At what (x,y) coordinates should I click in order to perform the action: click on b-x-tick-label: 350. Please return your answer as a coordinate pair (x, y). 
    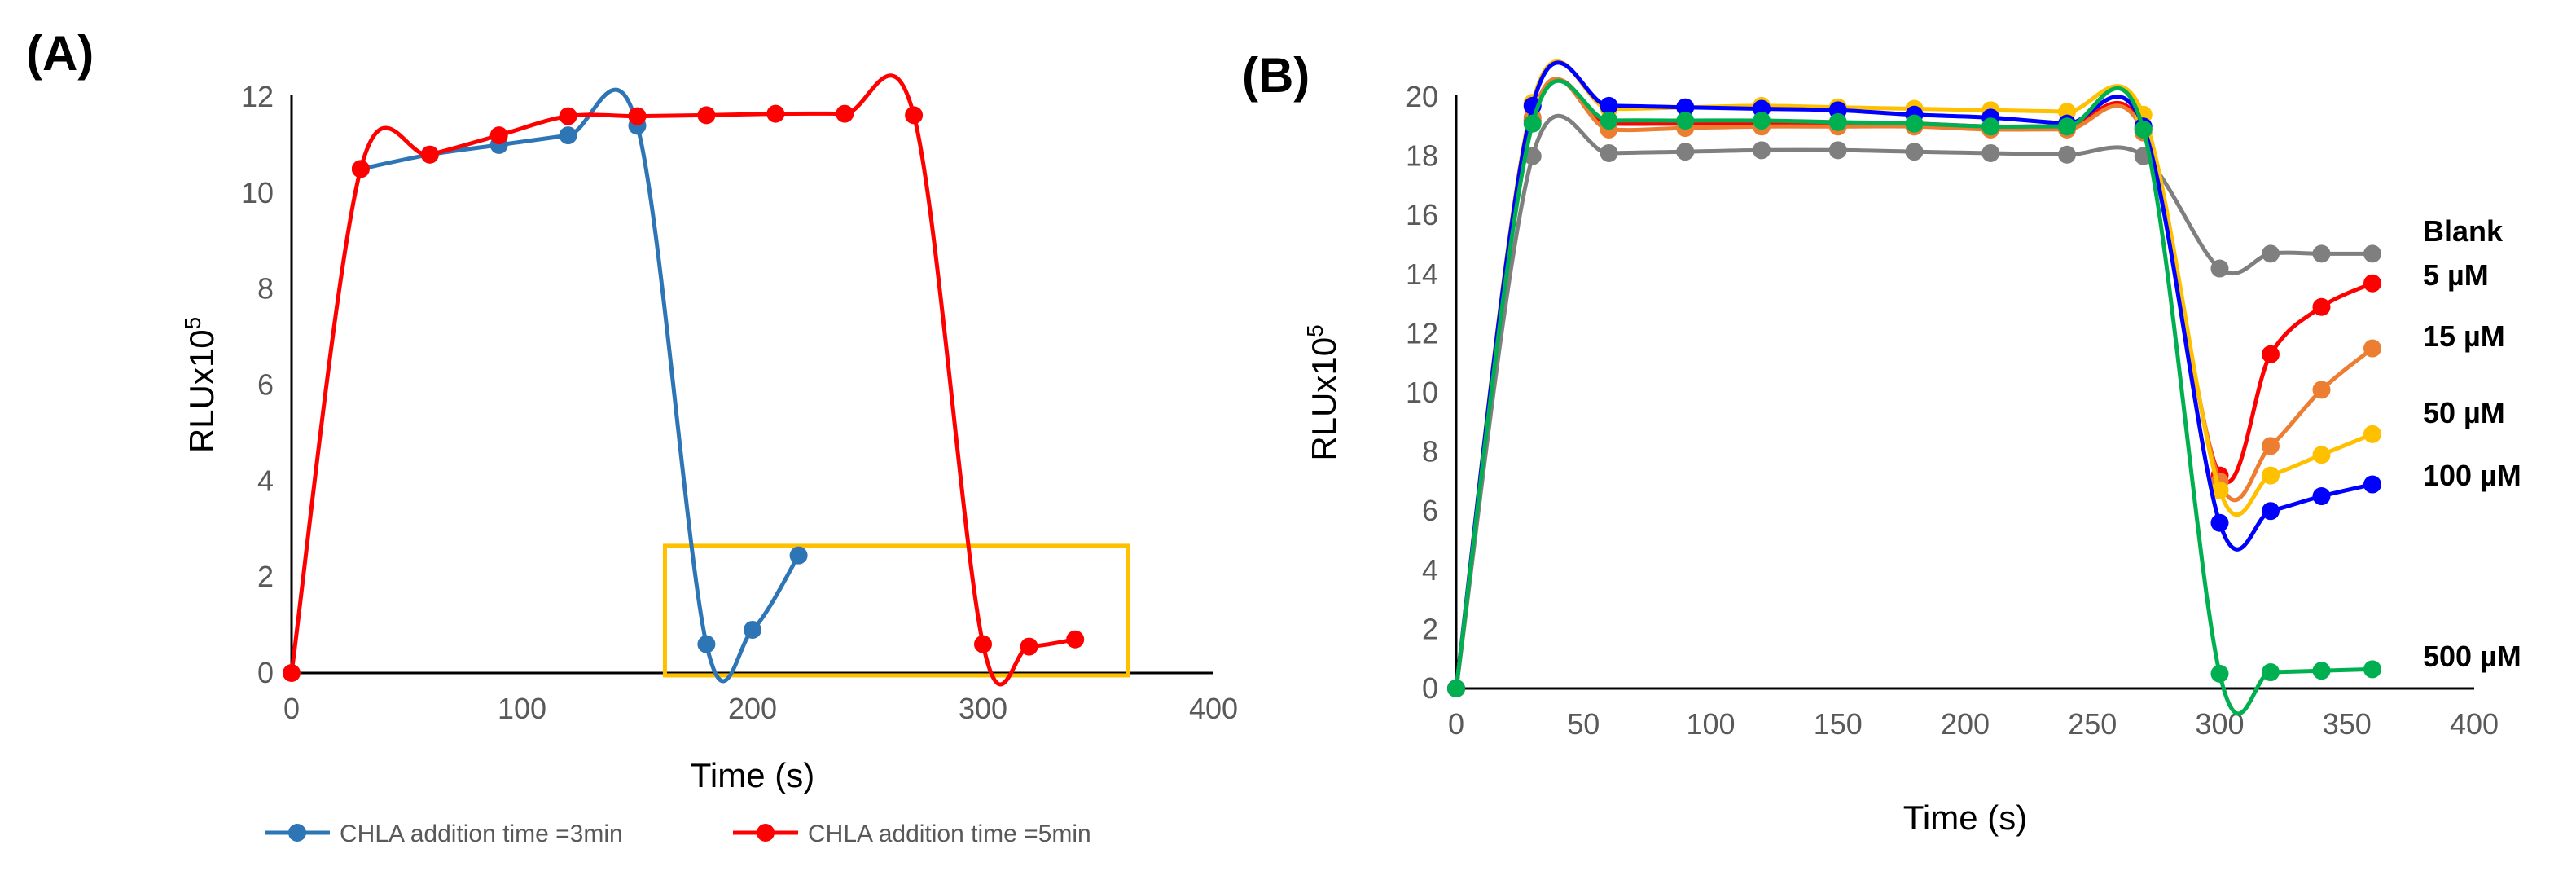
    Looking at the image, I should click on (2347, 724).